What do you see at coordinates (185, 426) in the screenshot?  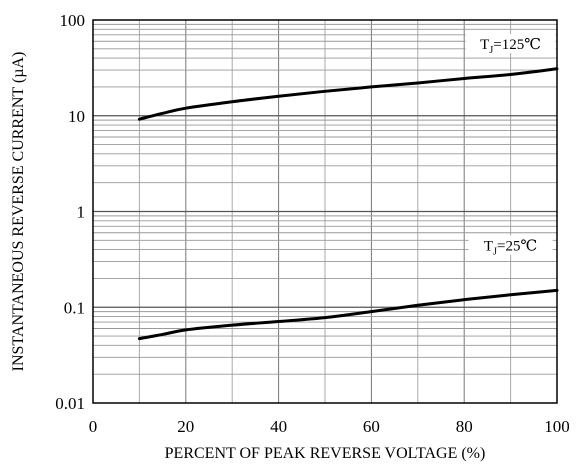 I see `x-tick-label: 20` at bounding box center [185, 426].